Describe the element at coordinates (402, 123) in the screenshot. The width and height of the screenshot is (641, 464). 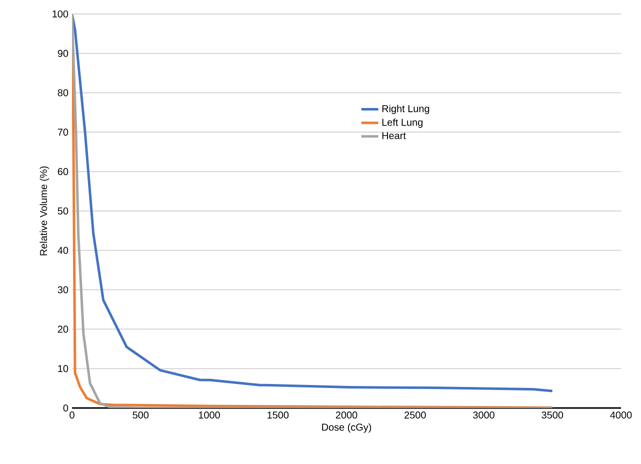
I see `legend-label: Left Lung` at that location.